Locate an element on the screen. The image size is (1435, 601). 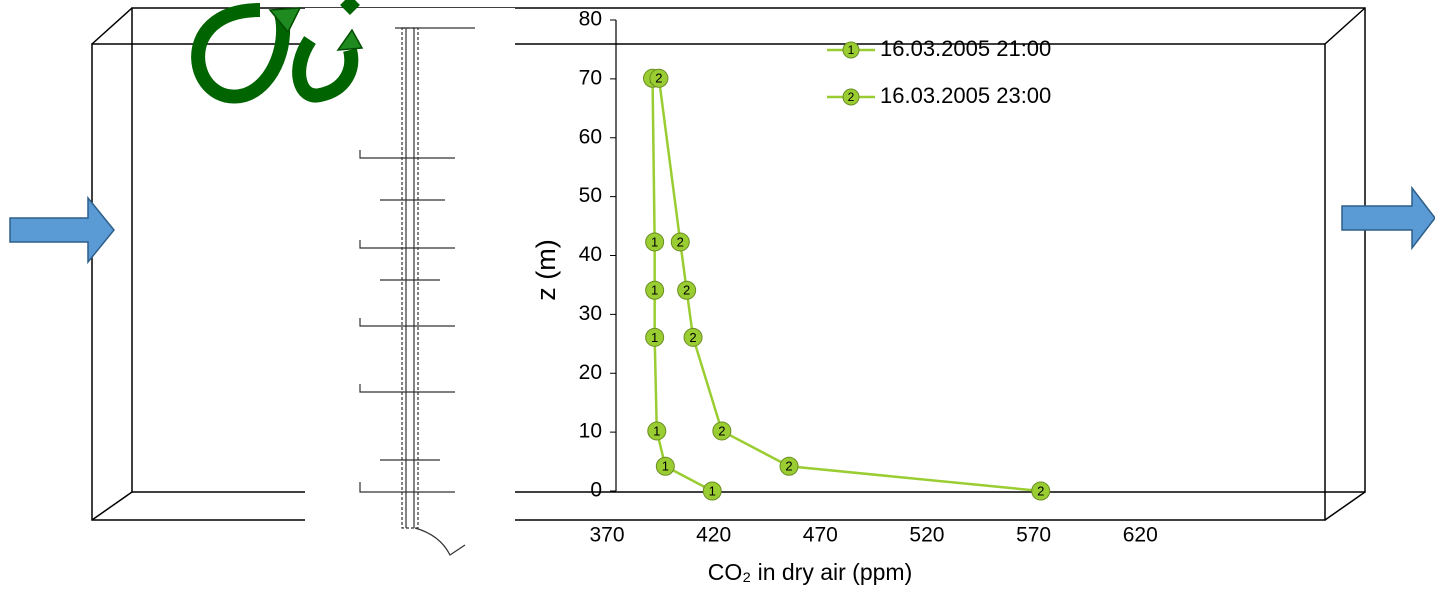
y-axis-label: z (m) is located at coordinates (546, 269).